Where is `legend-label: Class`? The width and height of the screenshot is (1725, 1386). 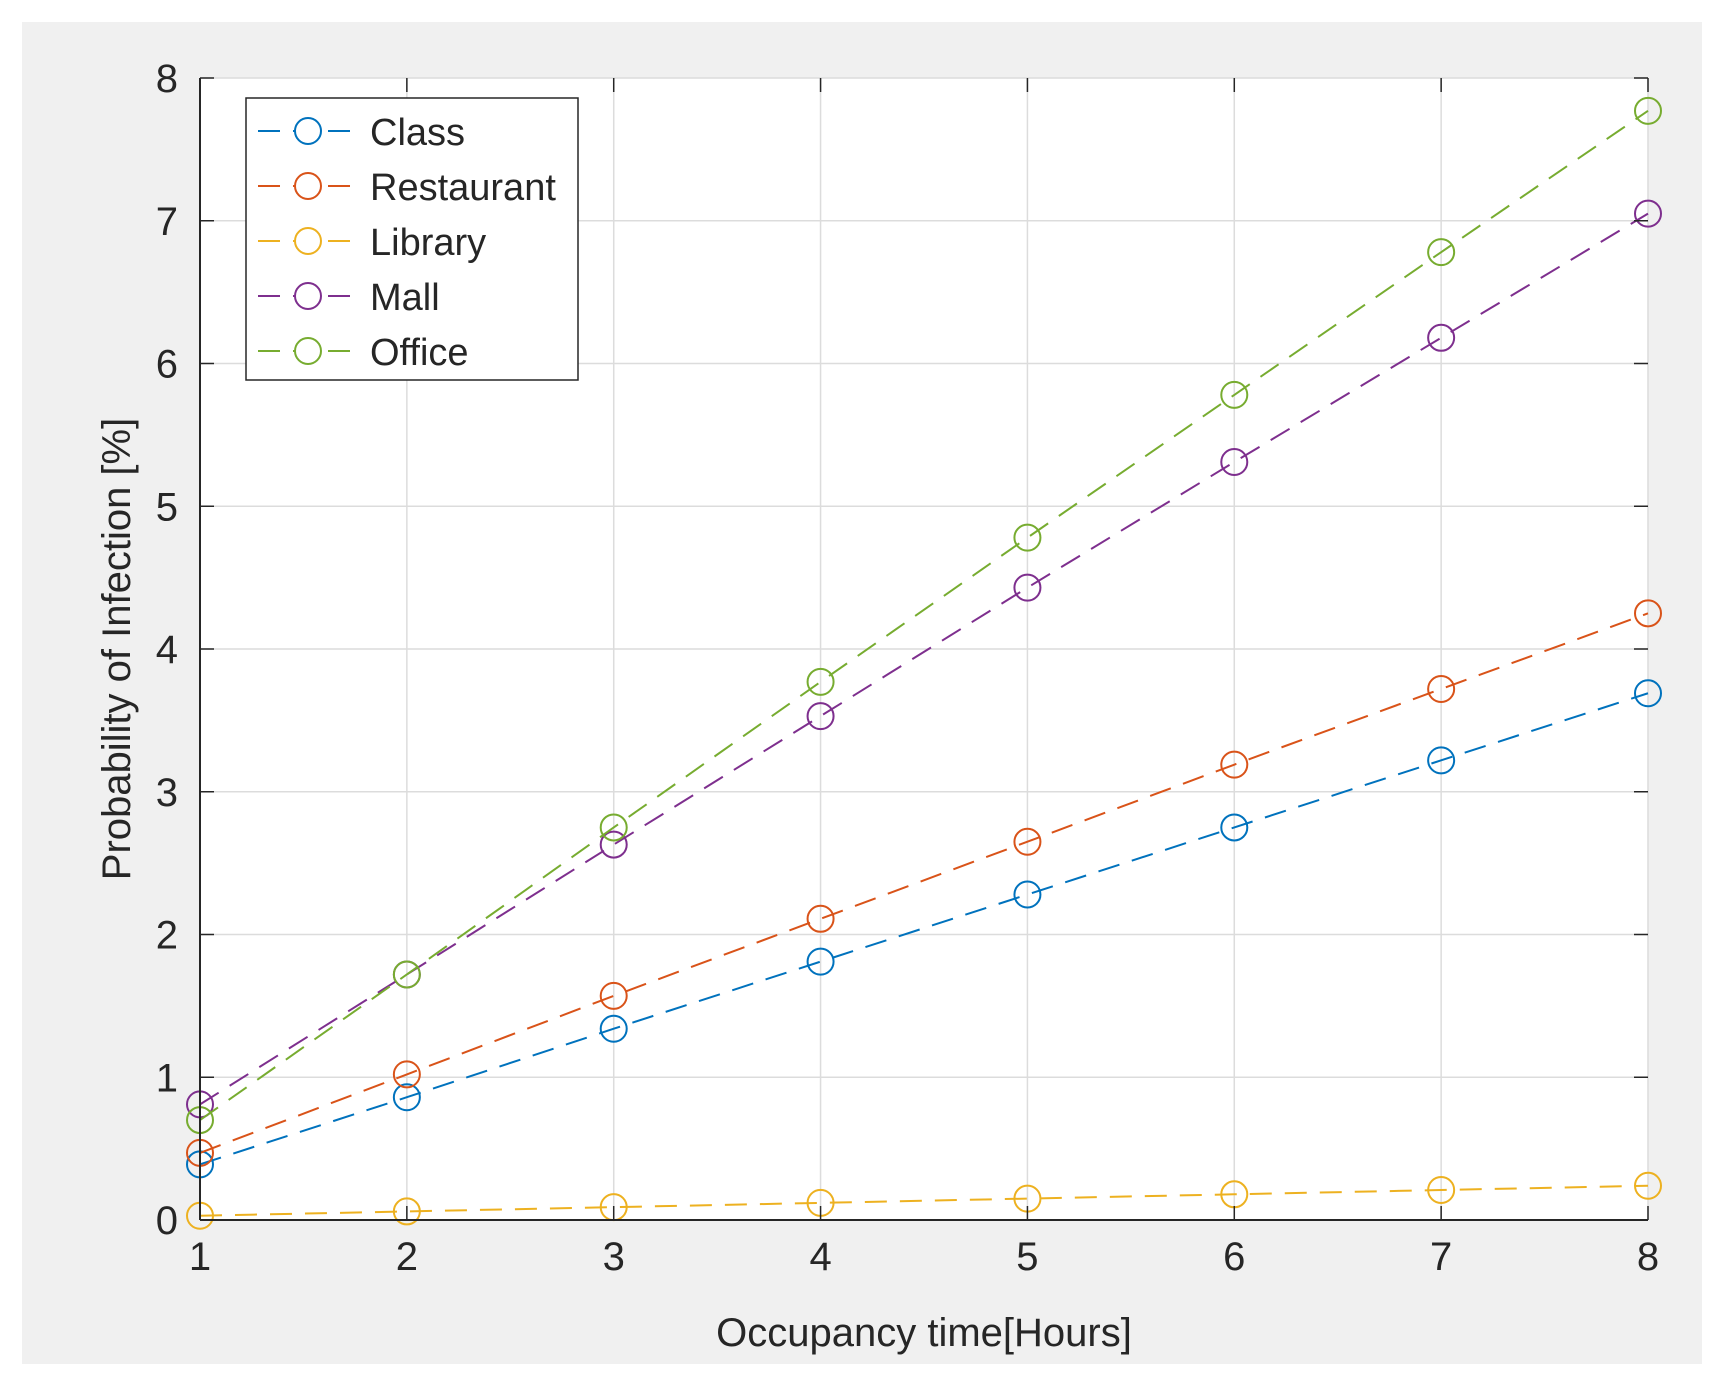
legend-label: Class is located at coordinates (417, 133).